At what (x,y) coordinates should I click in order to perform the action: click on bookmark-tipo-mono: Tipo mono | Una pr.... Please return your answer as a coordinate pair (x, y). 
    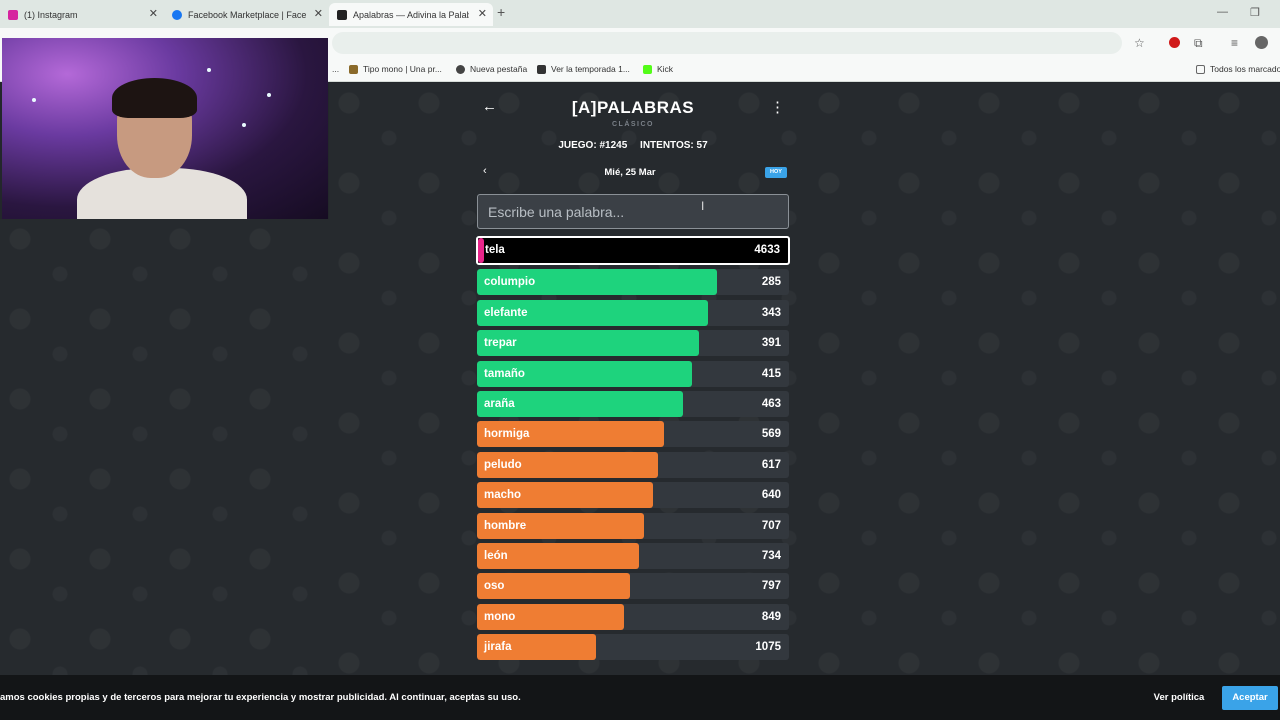
    Looking at the image, I should click on (395, 69).